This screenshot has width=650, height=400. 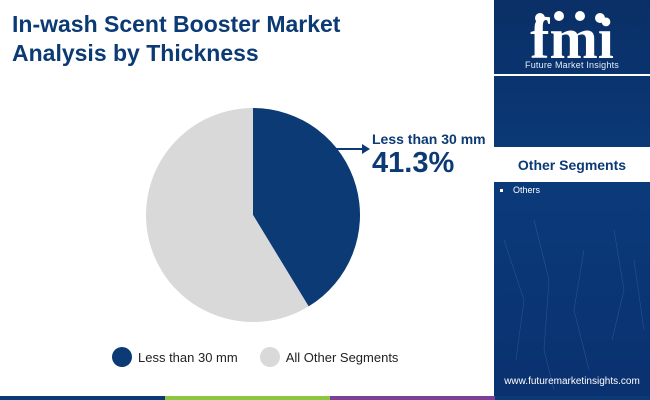 I want to click on pie-slice-all-other-segments, so click(x=227, y=215).